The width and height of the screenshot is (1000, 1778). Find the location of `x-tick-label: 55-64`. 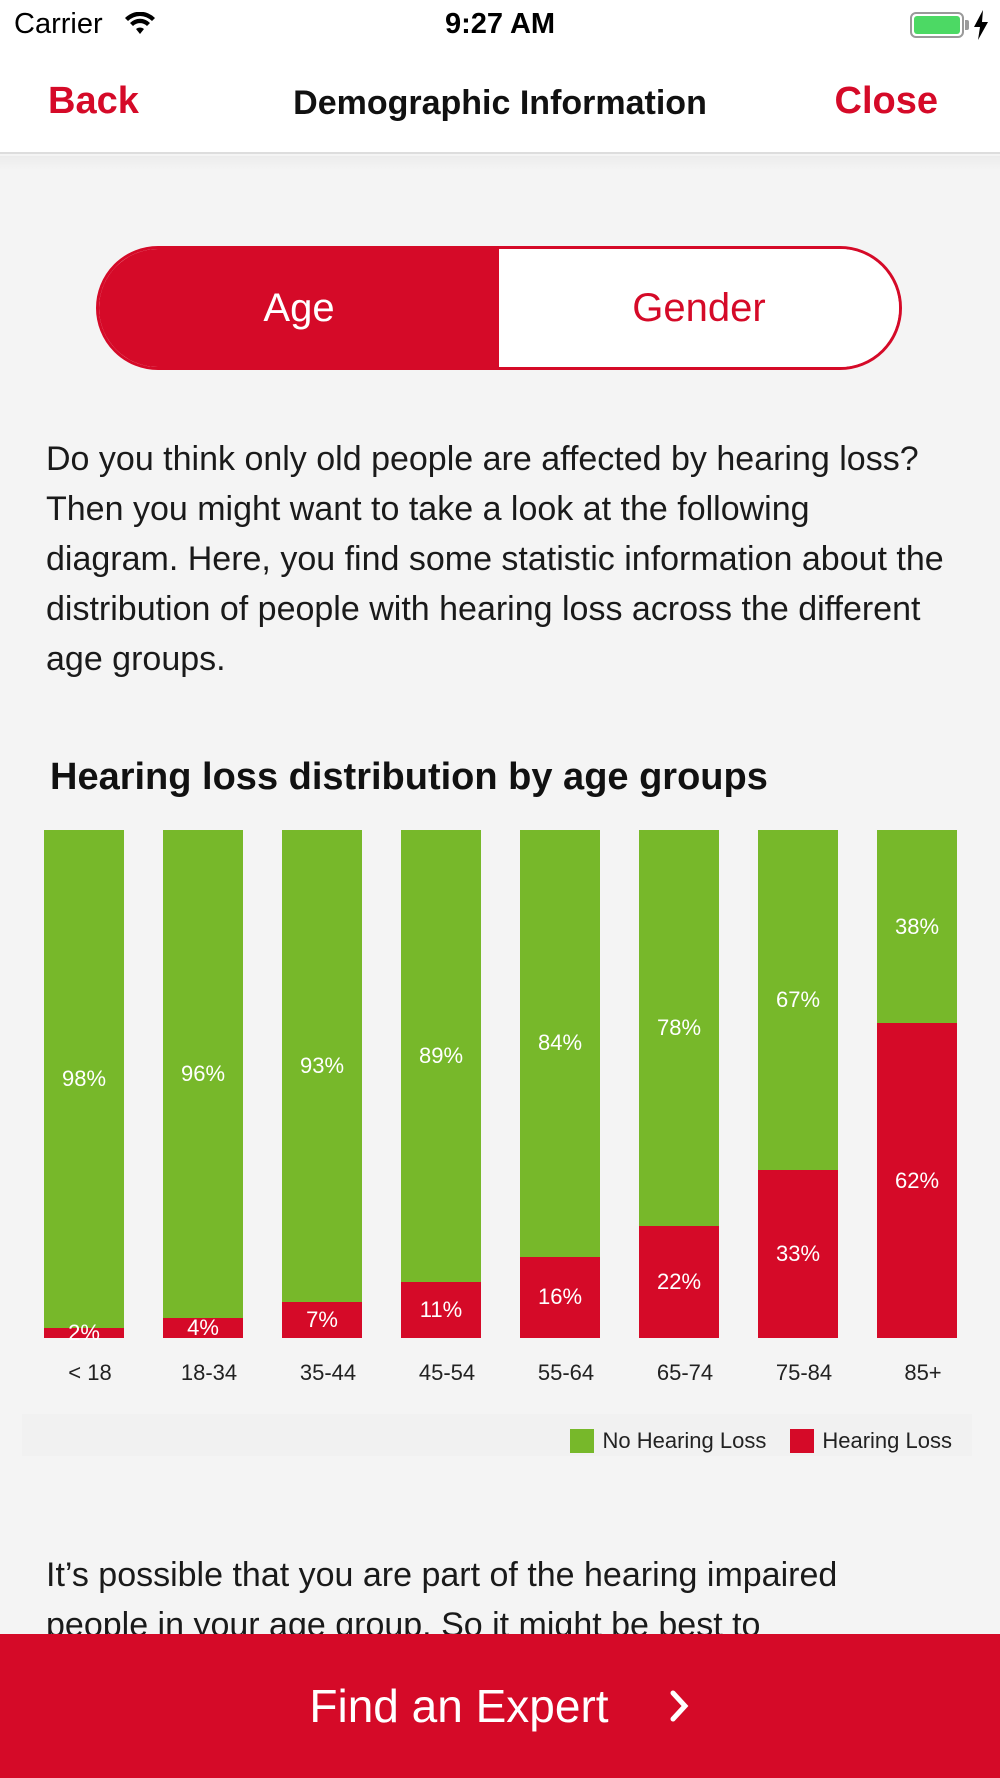

x-tick-label: 55-64 is located at coordinates (566, 1372).